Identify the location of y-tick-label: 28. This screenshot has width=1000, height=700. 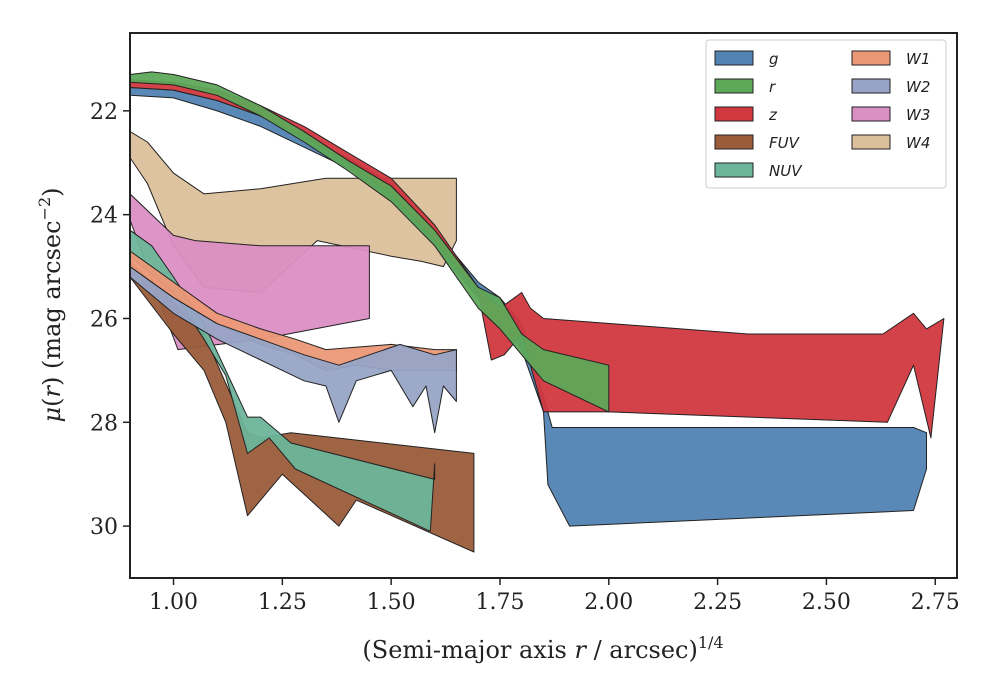
(104, 423).